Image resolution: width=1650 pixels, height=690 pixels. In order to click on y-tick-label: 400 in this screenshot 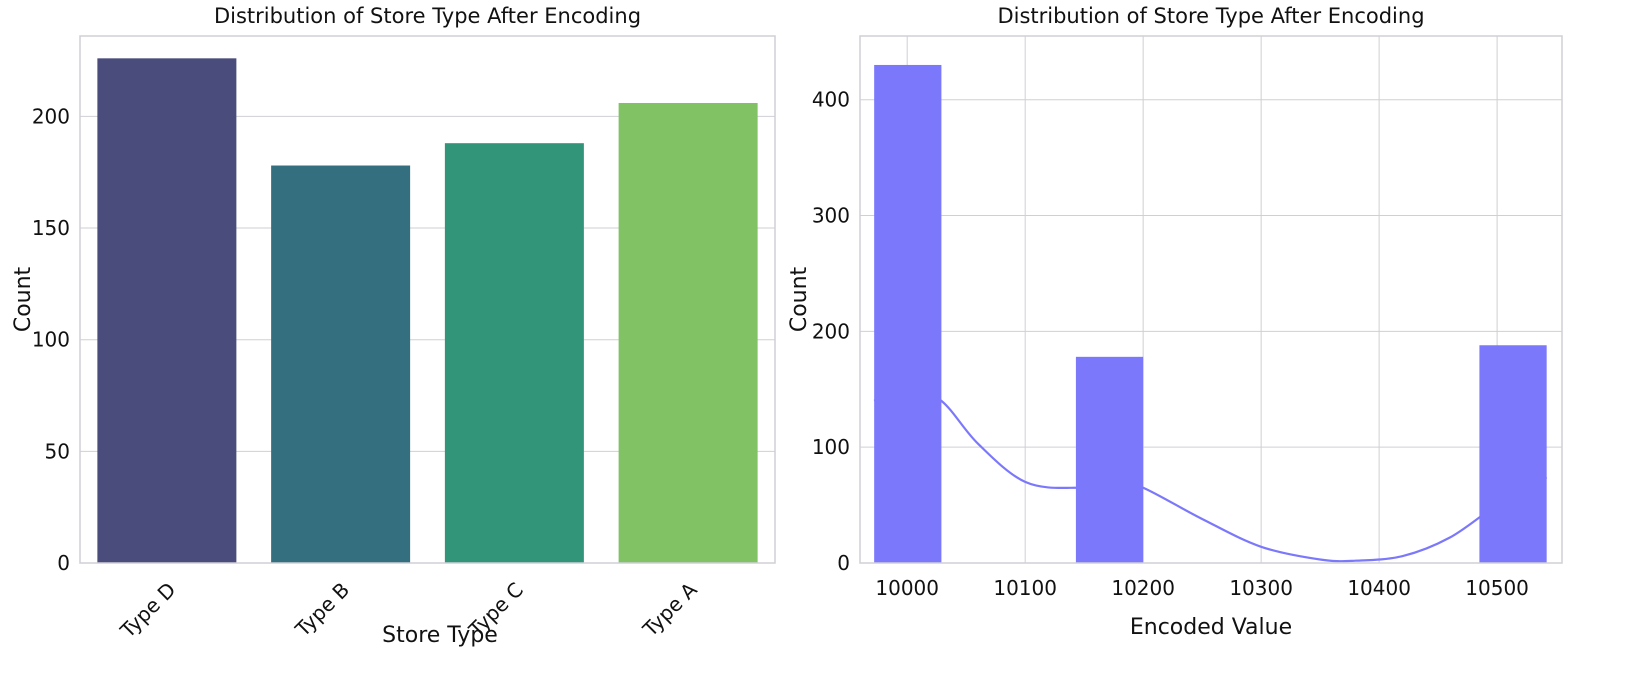, I will do `click(831, 100)`.